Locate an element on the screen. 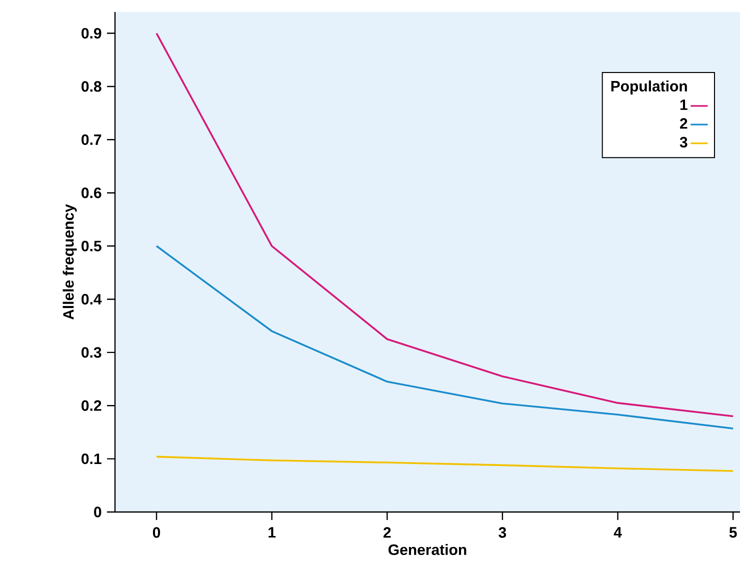  y-tick-label: 0.6 is located at coordinates (92, 193).